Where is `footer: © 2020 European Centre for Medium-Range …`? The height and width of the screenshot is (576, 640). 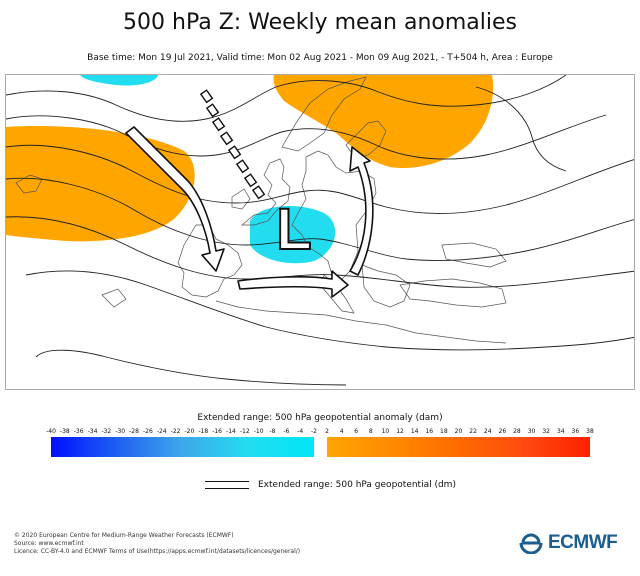
footer: © 2020 European Centre for Medium-Range … is located at coordinates (157, 544).